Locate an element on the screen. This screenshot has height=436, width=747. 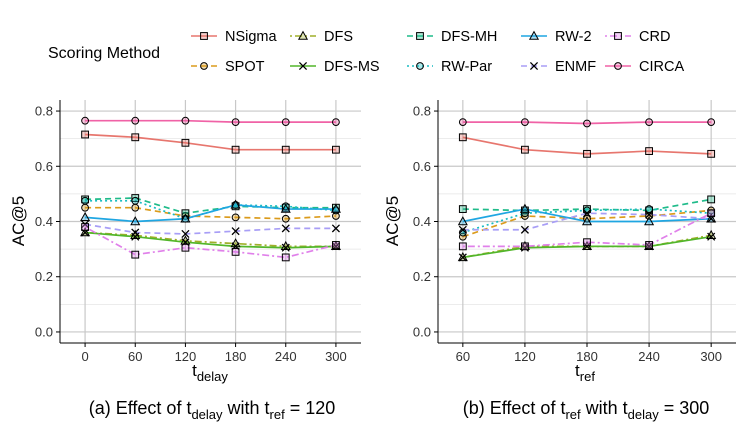
y-axis-title: AC@5 is located at coordinates (18, 221).